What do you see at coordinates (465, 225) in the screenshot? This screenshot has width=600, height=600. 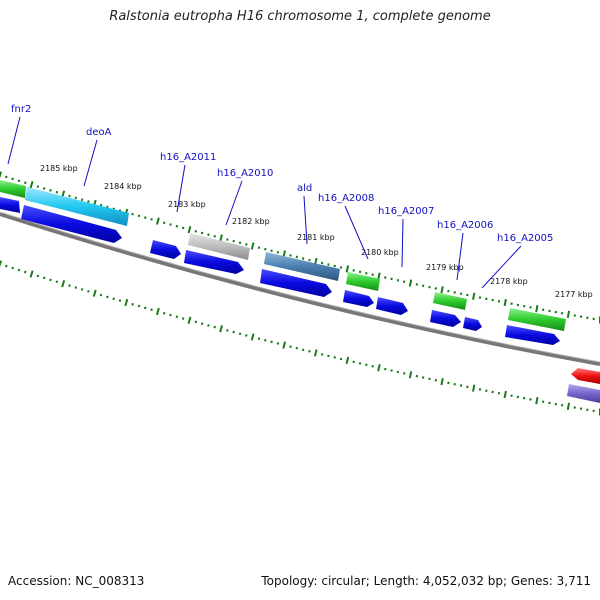 I see `gene-label-h16-A2006: h16_A2006` at bounding box center [465, 225].